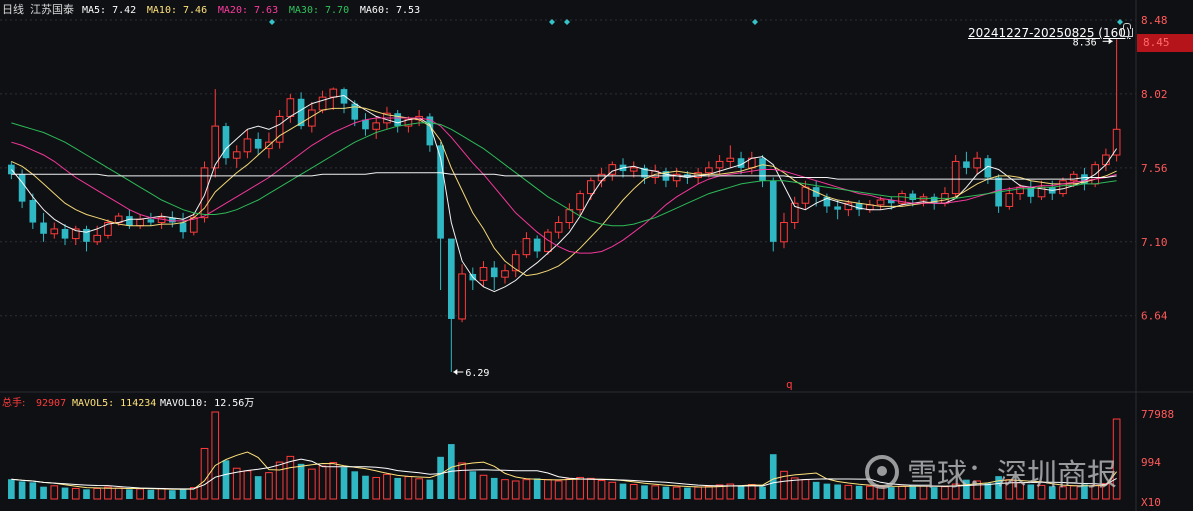 The image size is (1193, 511). Describe the element at coordinates (477, 373) in the screenshot. I see `low-annotation: 6.29` at that location.